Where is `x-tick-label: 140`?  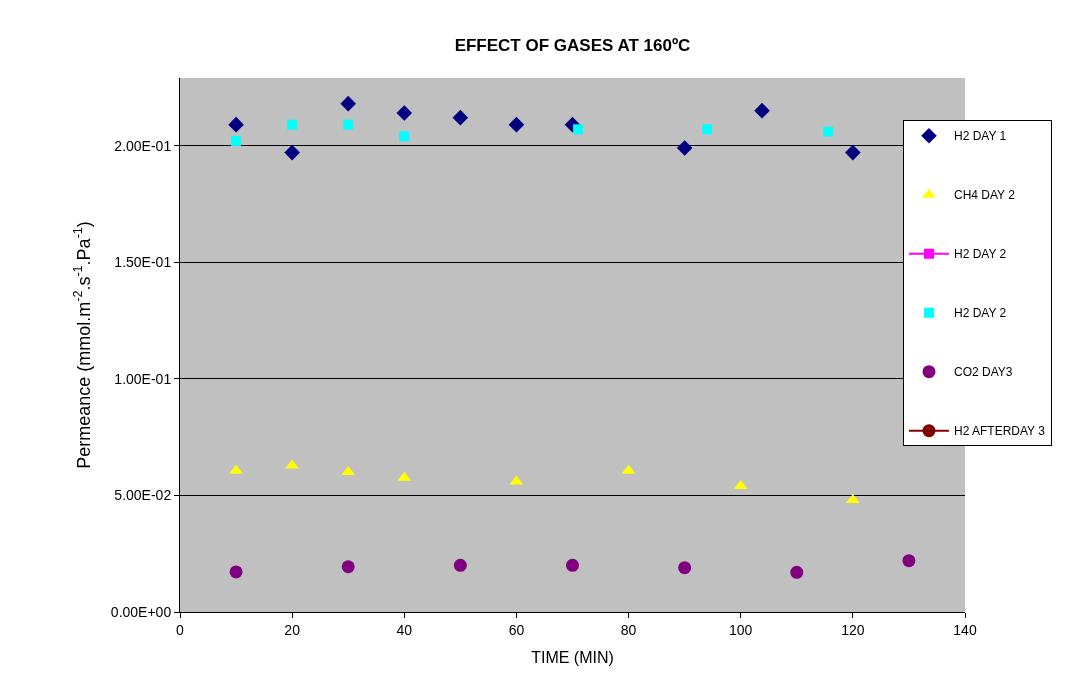 x-tick-label: 140 is located at coordinates (965, 629).